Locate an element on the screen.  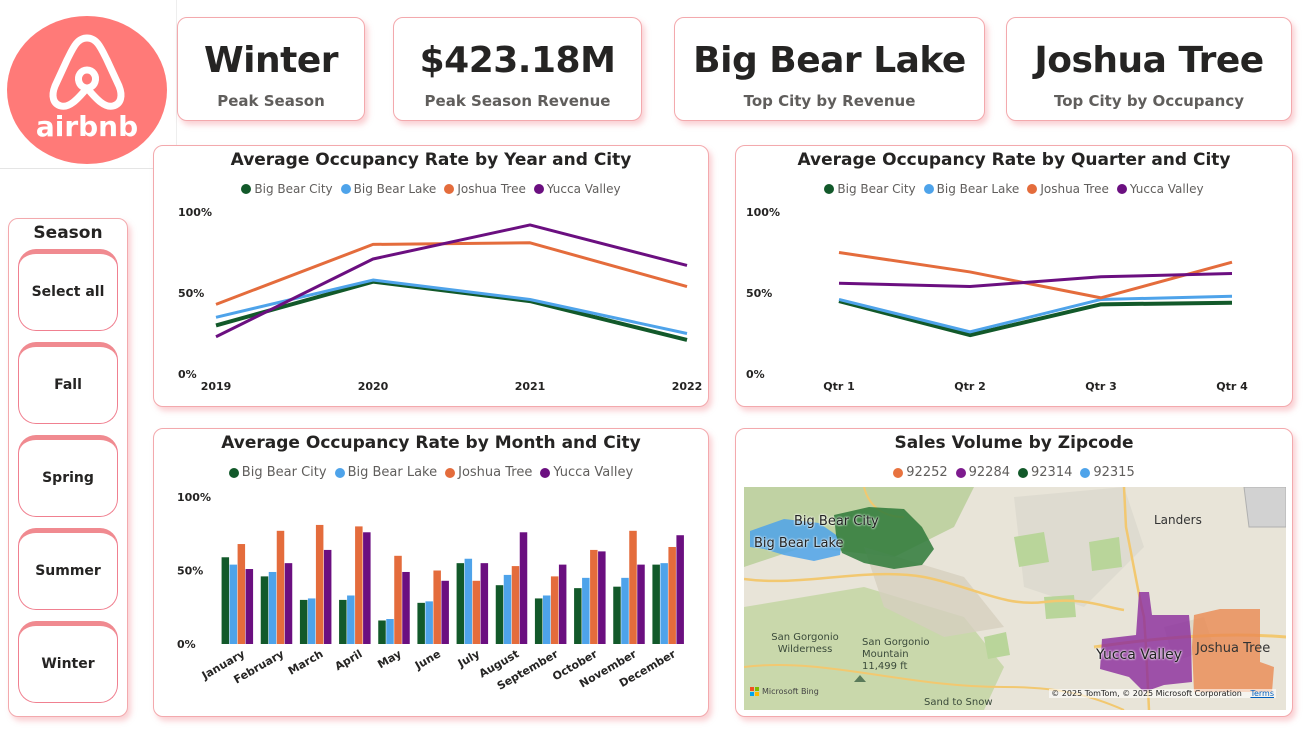
bar-february-joshua-tree is located at coordinates (280, 587).